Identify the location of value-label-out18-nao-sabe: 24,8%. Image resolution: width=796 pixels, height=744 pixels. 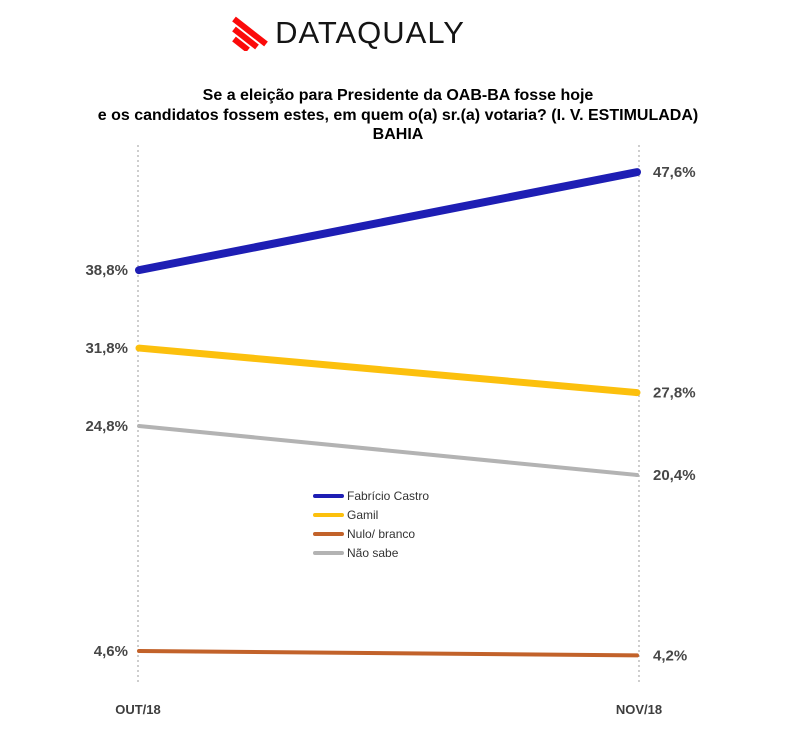
(106, 426).